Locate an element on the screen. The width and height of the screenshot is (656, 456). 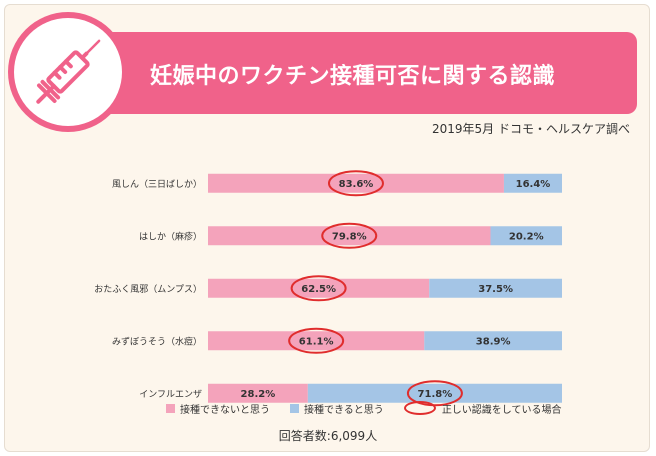
data-label: 79.8% is located at coordinates (349, 236).